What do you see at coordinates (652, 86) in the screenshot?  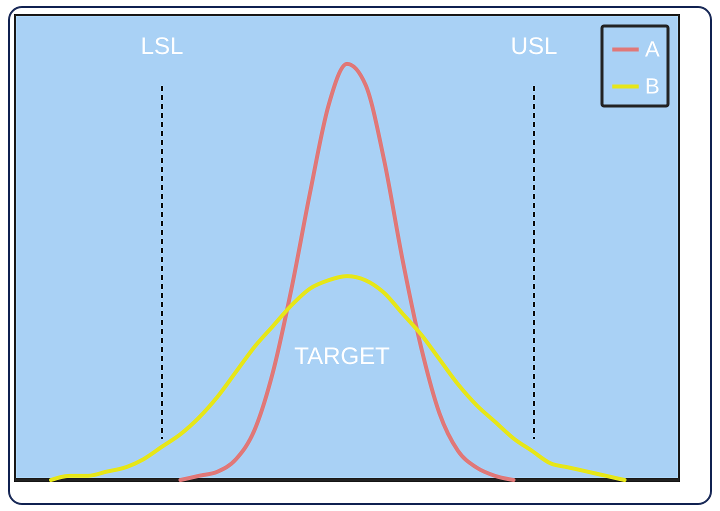 I see `legend-label: B` at bounding box center [652, 86].